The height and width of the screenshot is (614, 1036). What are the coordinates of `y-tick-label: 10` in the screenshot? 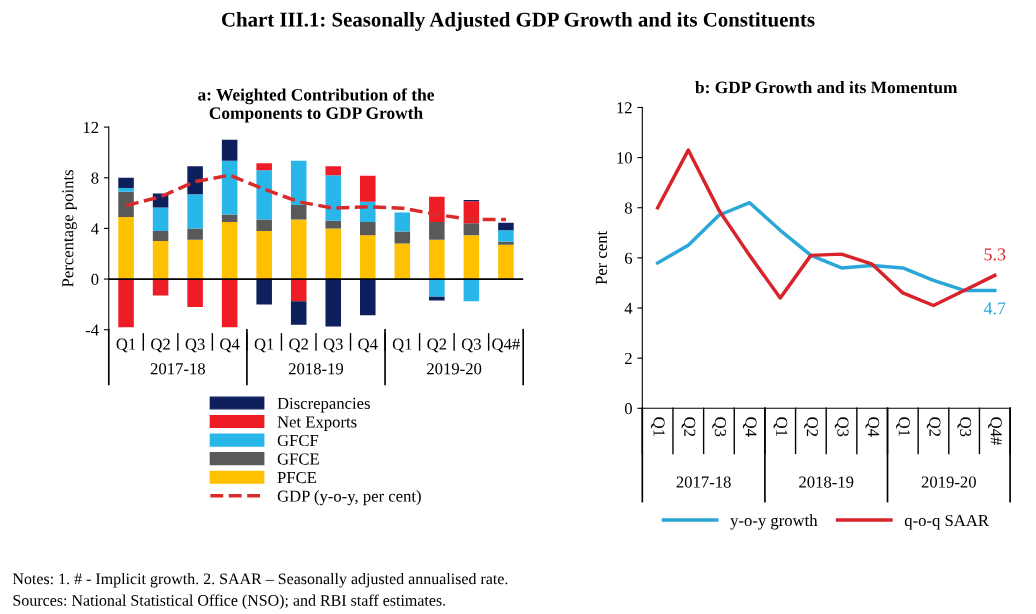 It's located at (624, 158).